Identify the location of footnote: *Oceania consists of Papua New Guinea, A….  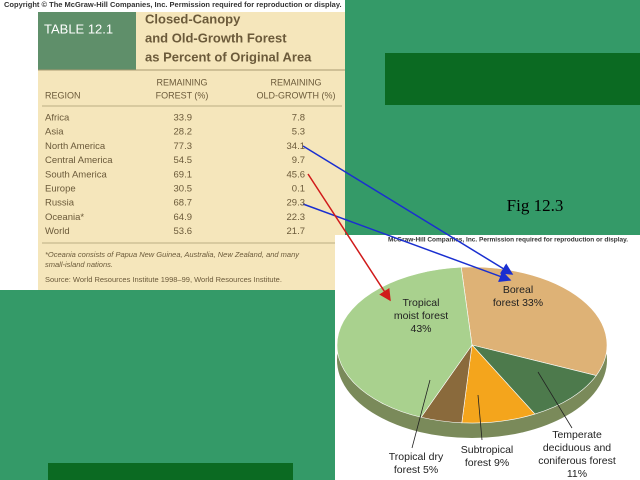
(172, 254).